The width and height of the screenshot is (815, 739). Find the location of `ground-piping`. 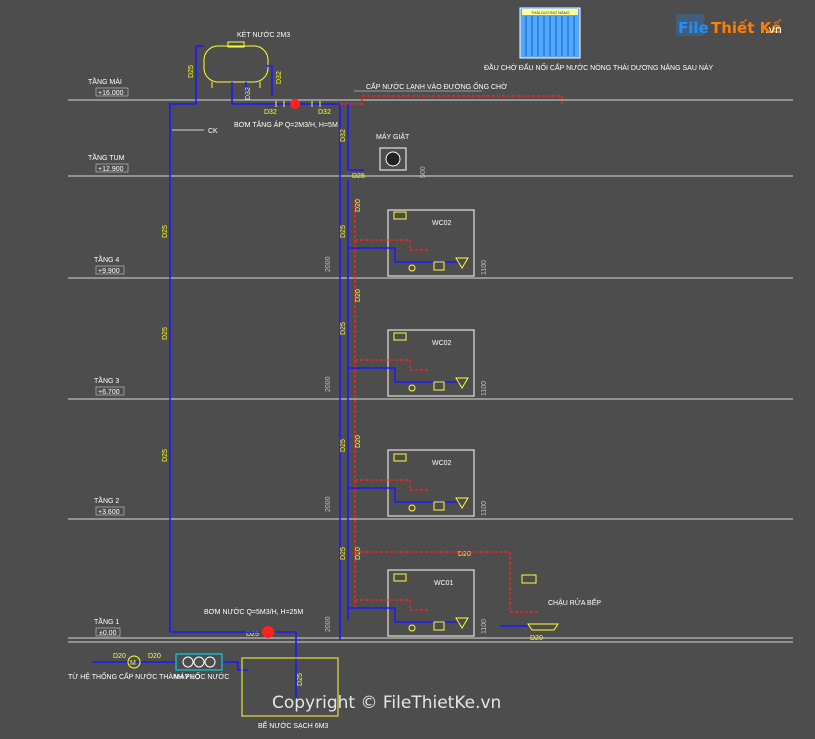

ground-piping is located at coordinates (194, 665).